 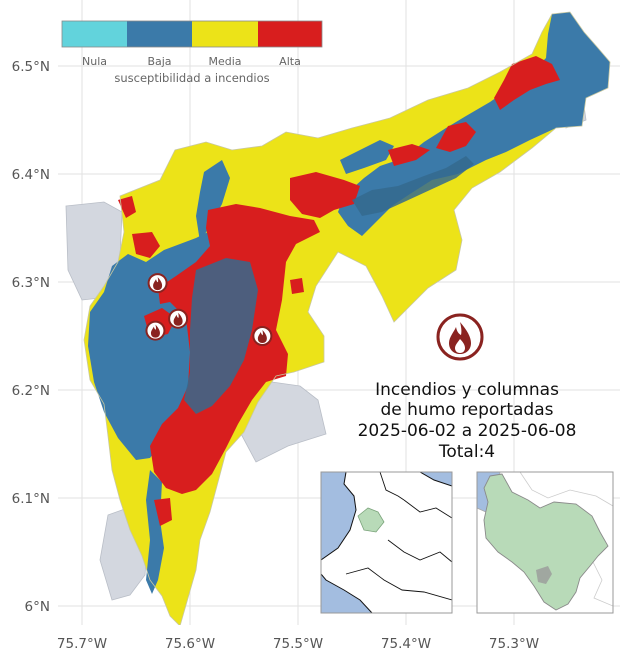 What do you see at coordinates (467, 431) in the screenshot?
I see `info-line-3: 2025-06-02 a 2025-06-08` at bounding box center [467, 431].